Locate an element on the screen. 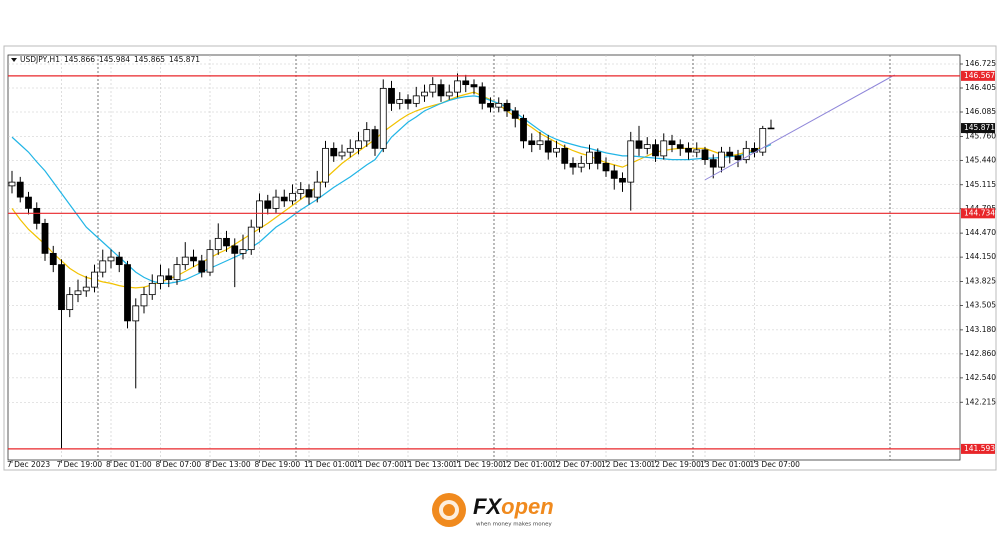  trendline is located at coordinates (799, 127).